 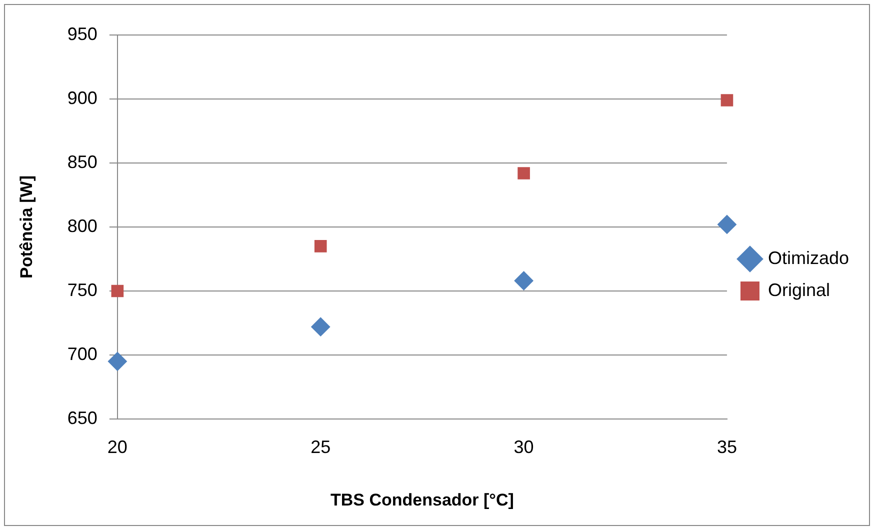 I want to click on y-tick-label: 850, so click(x=82, y=162).